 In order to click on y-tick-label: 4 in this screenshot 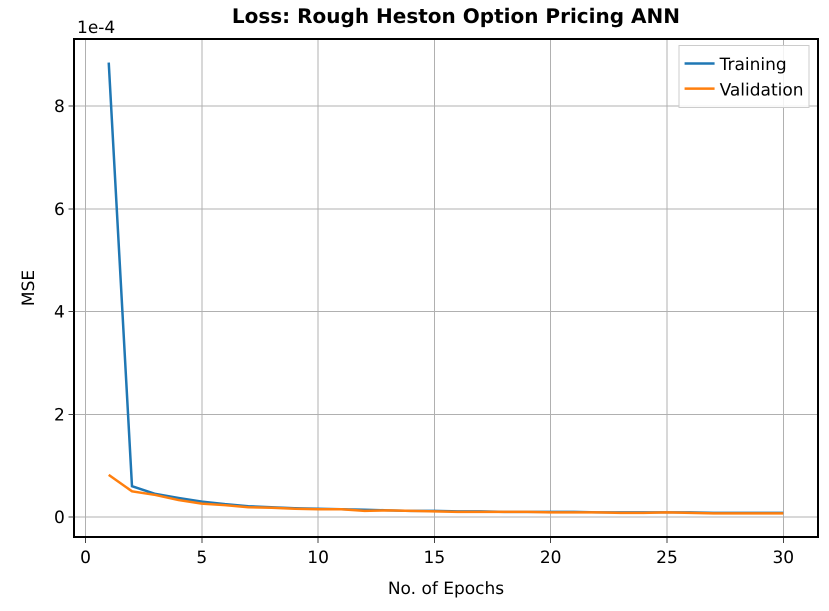, I will do `click(59, 312)`.